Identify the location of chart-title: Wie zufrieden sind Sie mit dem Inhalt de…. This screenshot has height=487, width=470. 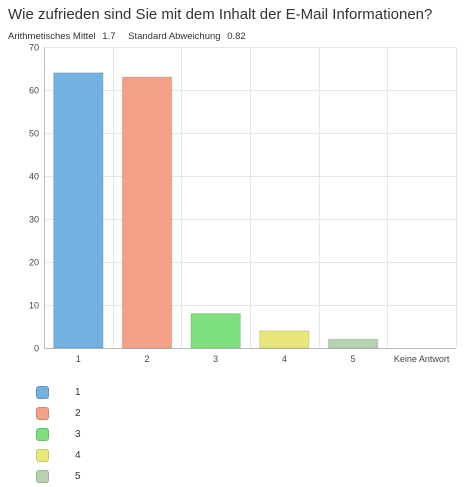
(220, 14).